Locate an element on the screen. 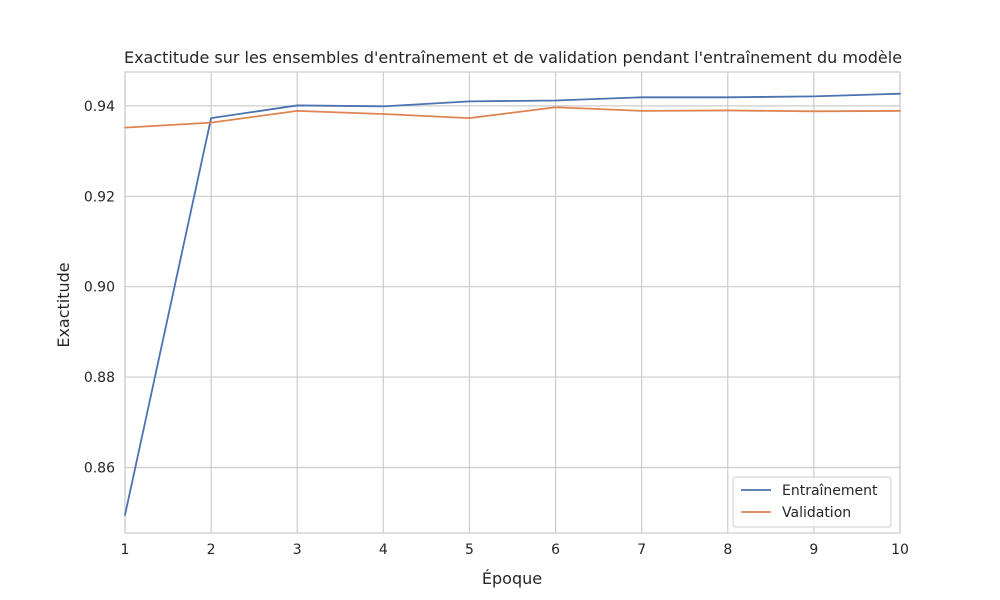  x-tick-label: 10 is located at coordinates (900, 550).